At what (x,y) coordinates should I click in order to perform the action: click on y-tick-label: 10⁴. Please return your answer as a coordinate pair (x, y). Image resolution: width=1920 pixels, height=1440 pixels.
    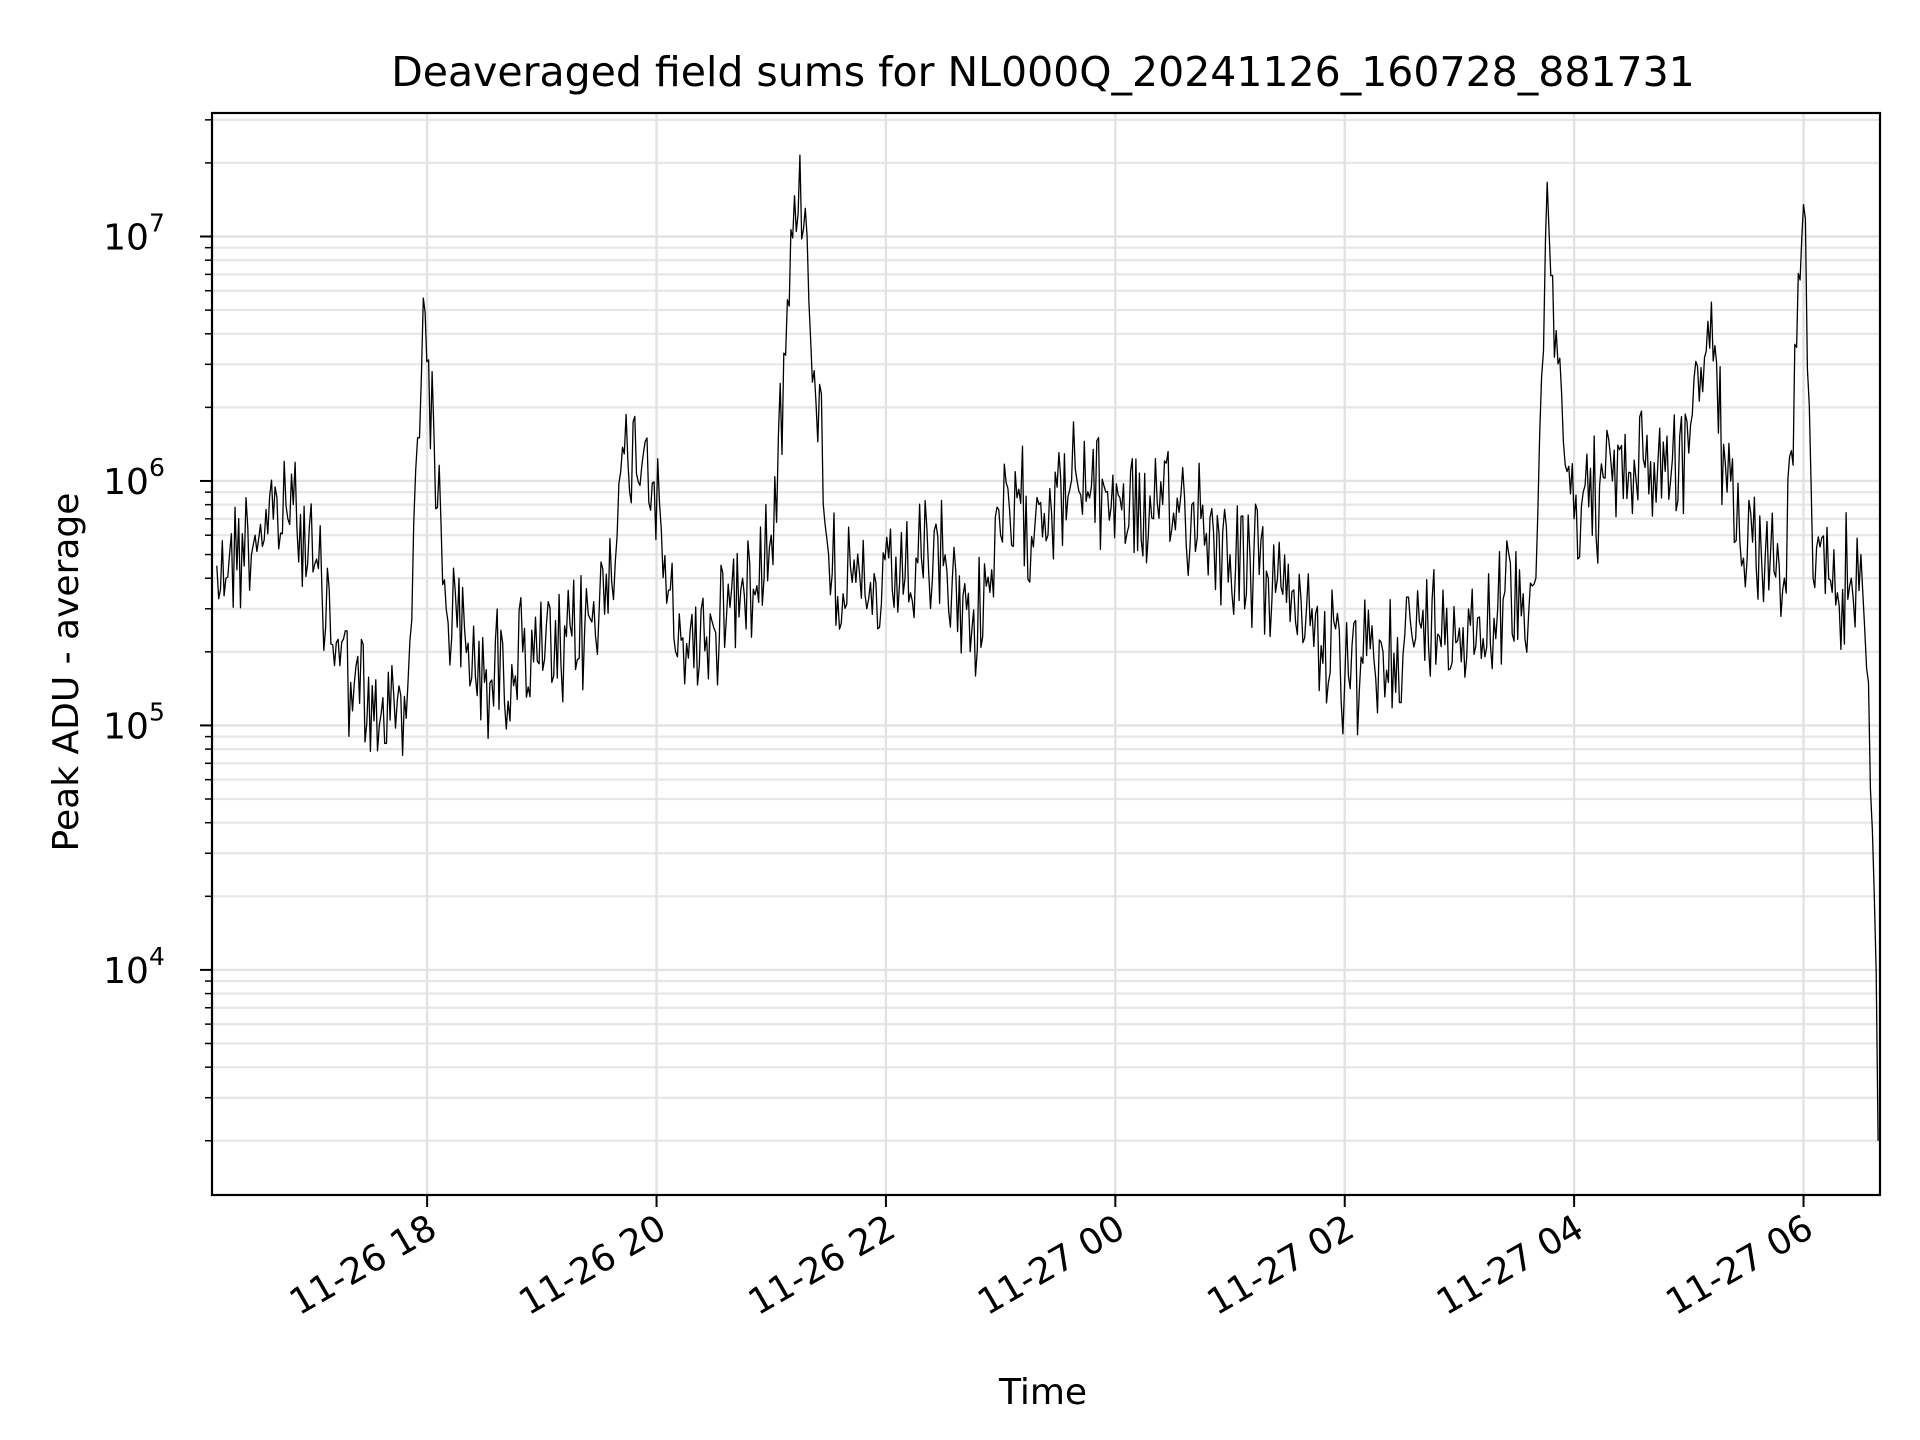
    Looking at the image, I should click on (134, 967).